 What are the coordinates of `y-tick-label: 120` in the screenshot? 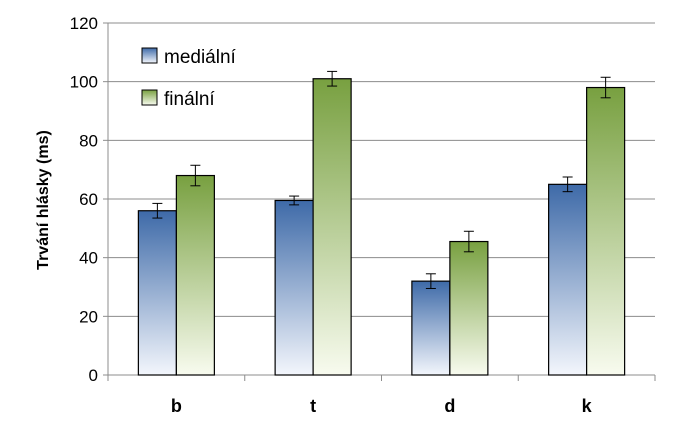 It's located at (84, 23).